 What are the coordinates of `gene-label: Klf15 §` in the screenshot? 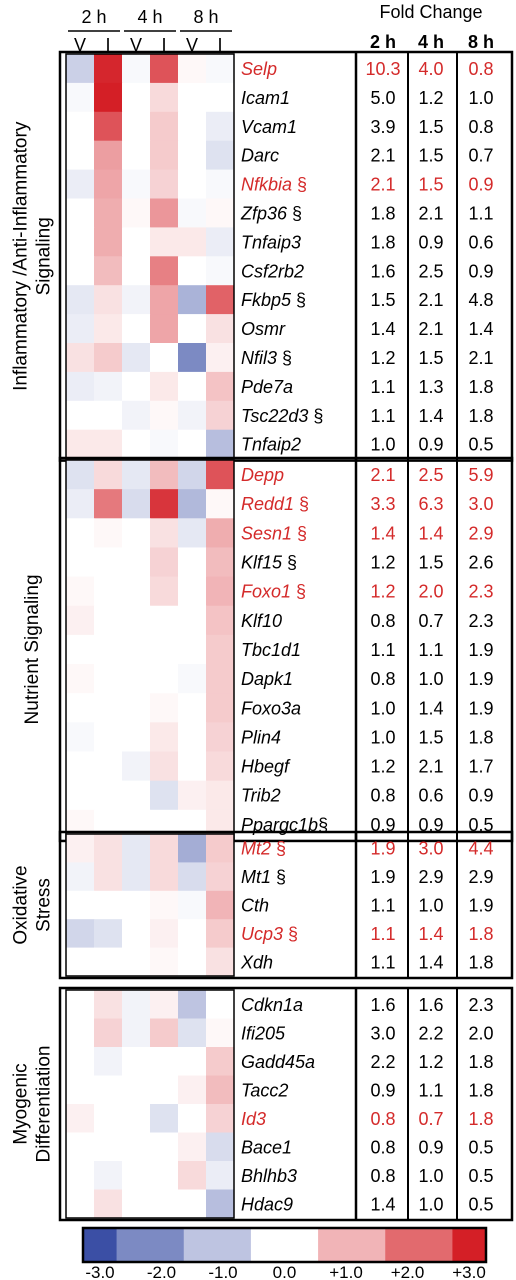 It's located at (269, 563).